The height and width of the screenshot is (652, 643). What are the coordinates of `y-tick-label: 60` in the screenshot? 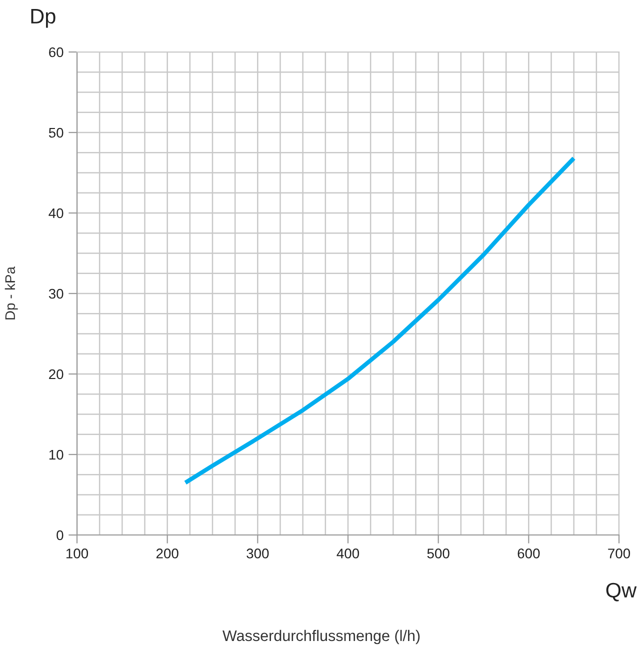 It's located at (56, 52).